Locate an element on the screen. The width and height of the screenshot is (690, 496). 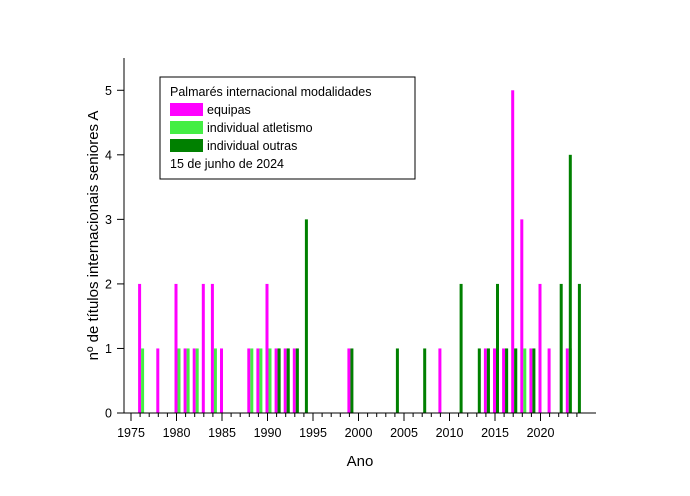
bar-individual-atletismo-1977 is located at coordinates (143, 380).